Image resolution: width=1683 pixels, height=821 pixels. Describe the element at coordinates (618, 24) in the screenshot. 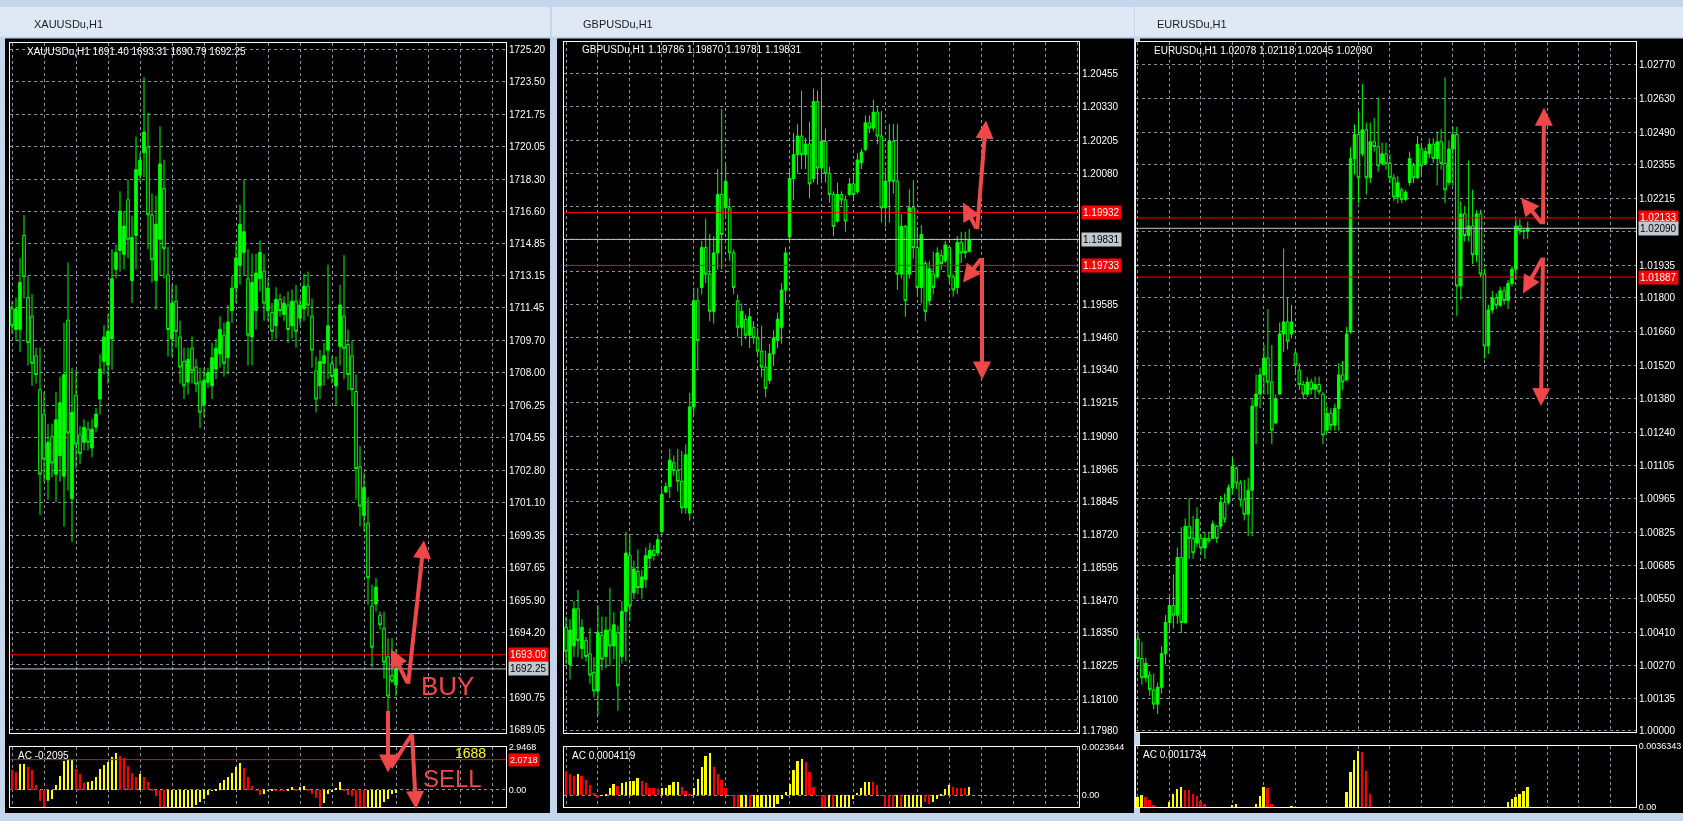

I see `chart-title: GBPUSDu,H1` at that location.